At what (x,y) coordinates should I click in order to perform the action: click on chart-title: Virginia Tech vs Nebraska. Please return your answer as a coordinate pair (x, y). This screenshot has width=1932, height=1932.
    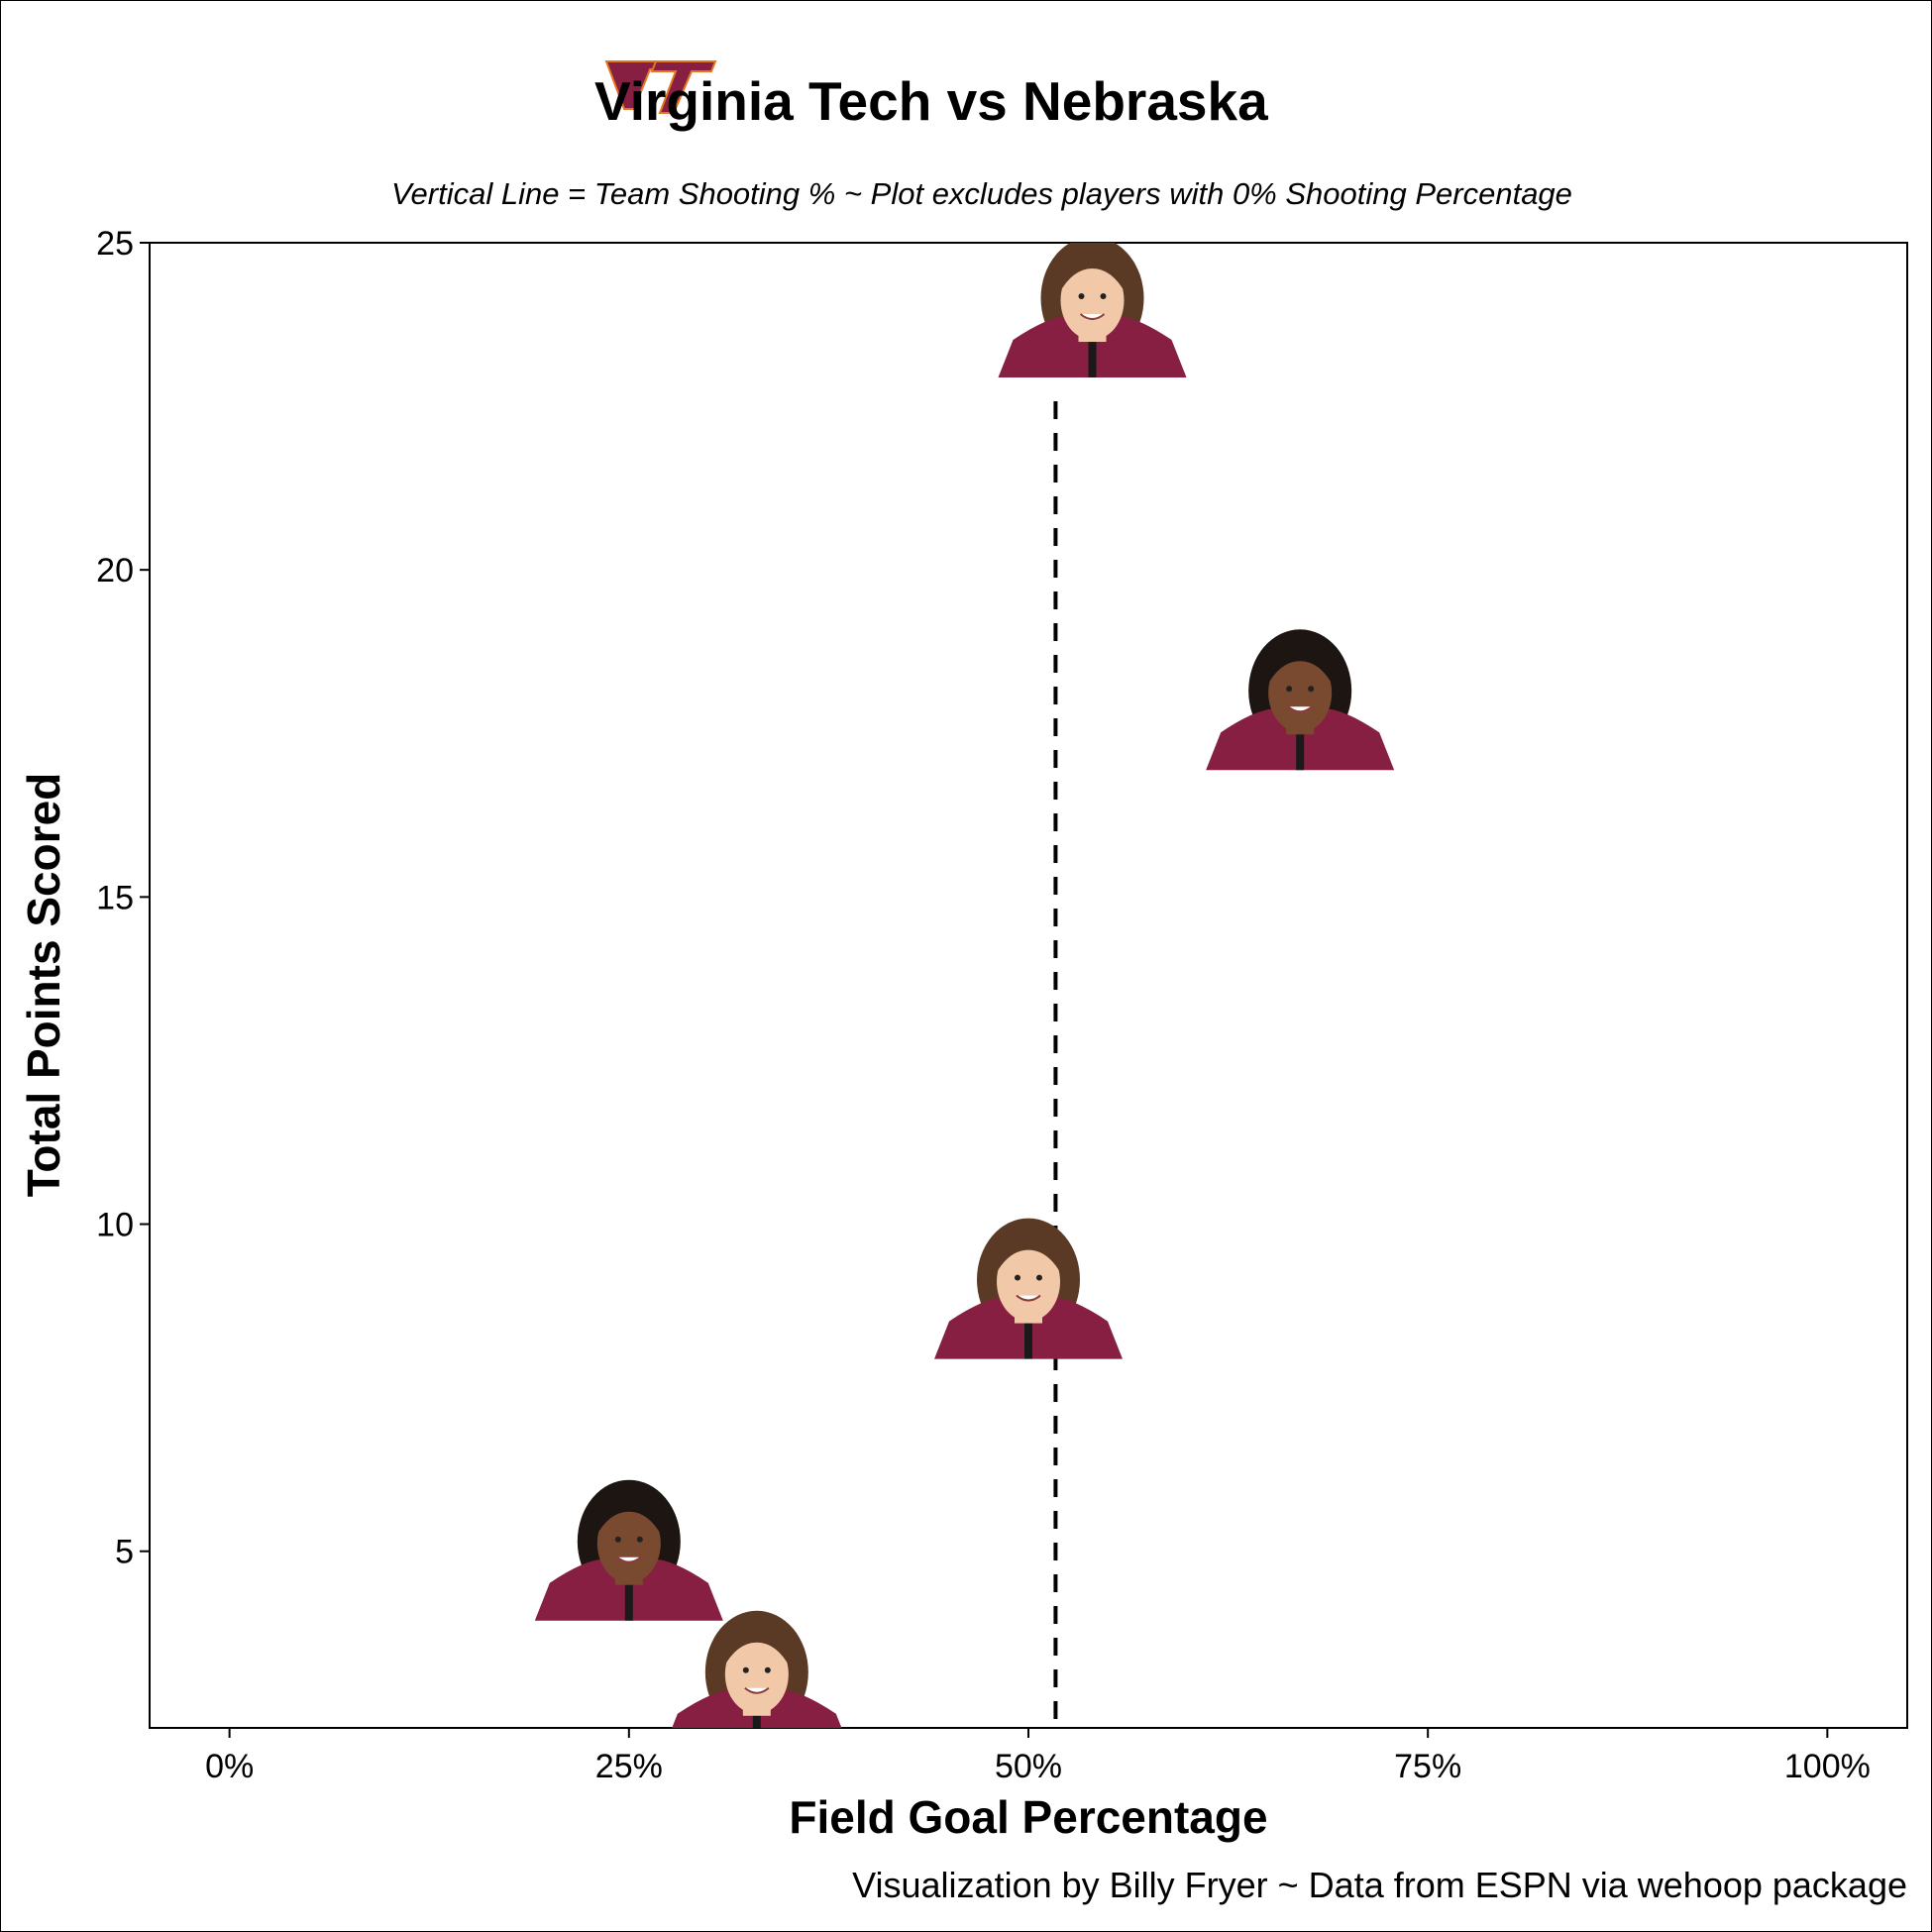
    Looking at the image, I should click on (931, 101).